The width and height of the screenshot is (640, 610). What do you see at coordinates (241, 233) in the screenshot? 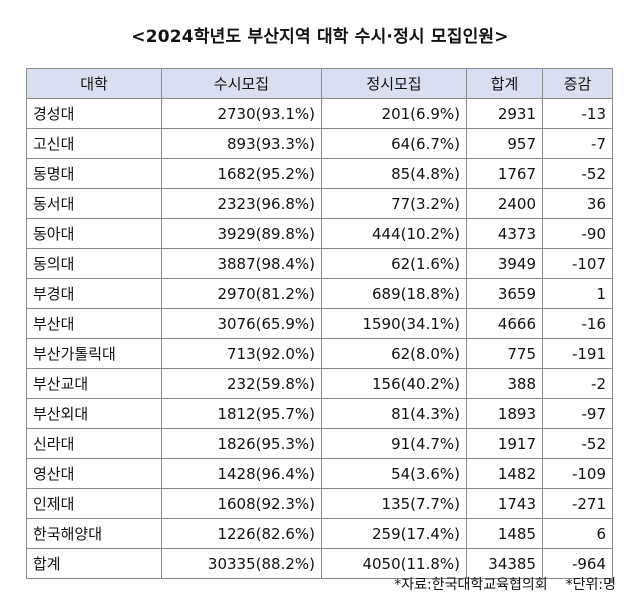
I see `susi-cell: 3929(89.8%)` at bounding box center [241, 233].